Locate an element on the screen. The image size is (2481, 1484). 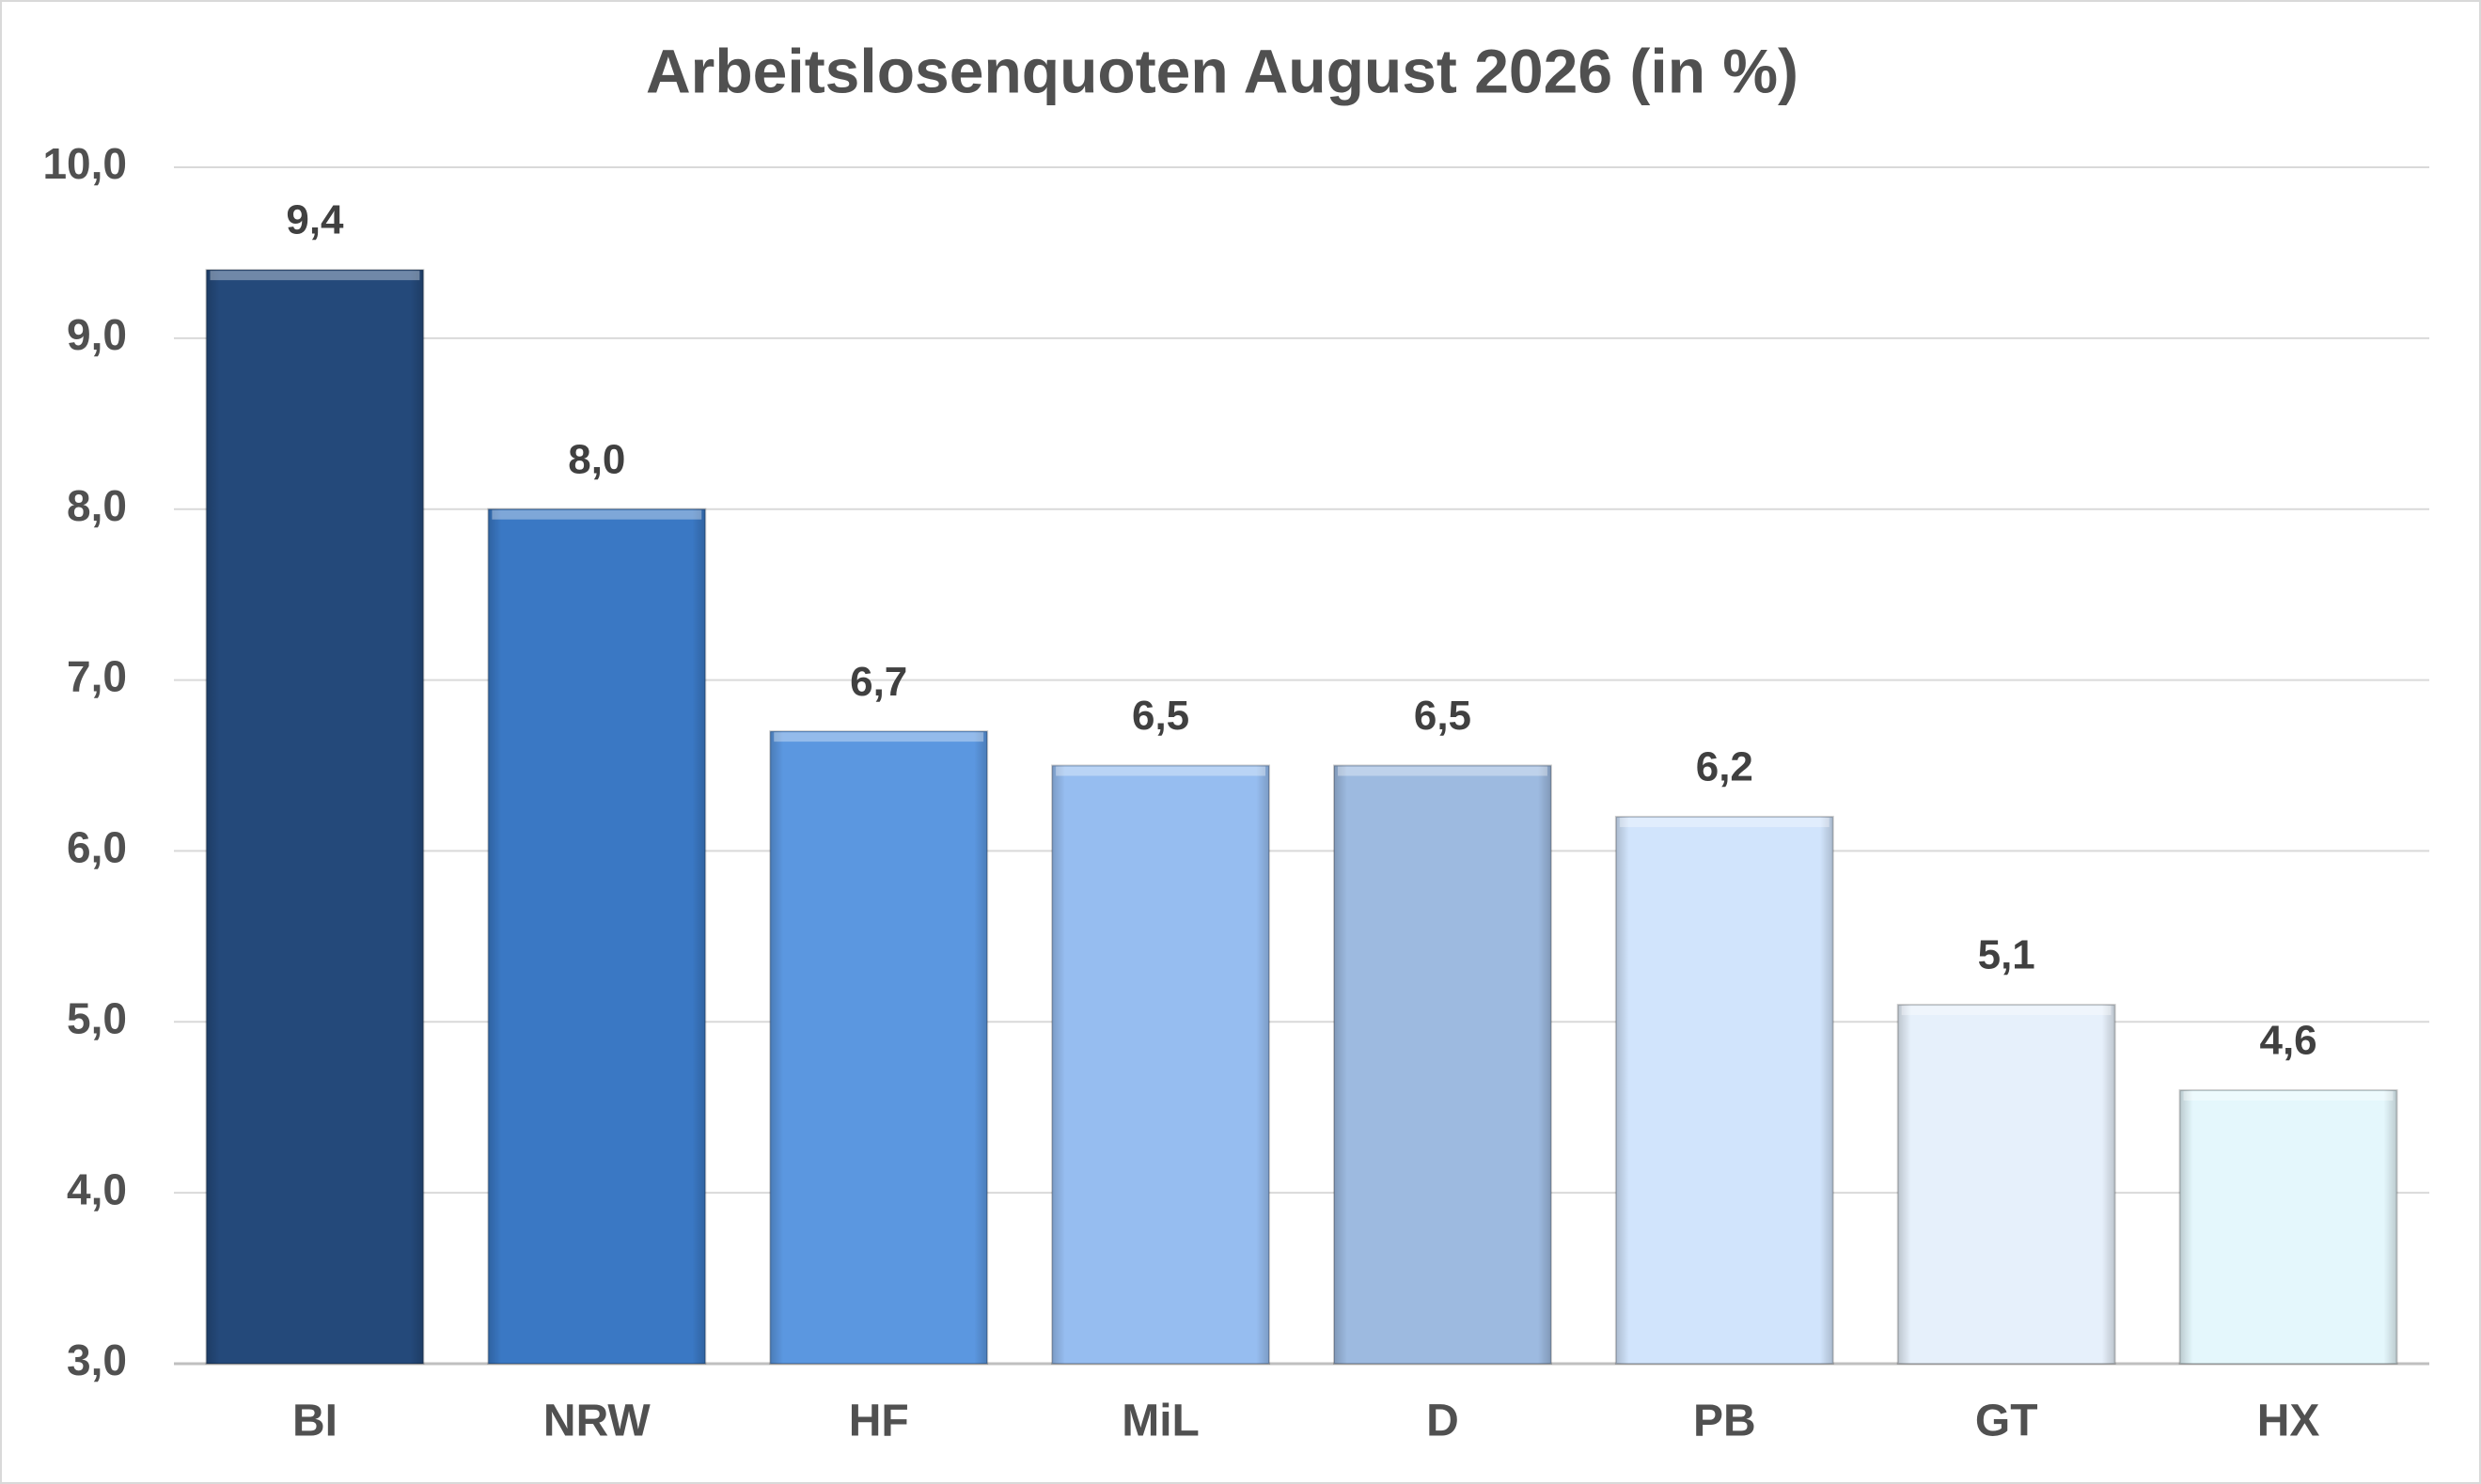
data-label: 4,6 is located at coordinates (2287, 1041).